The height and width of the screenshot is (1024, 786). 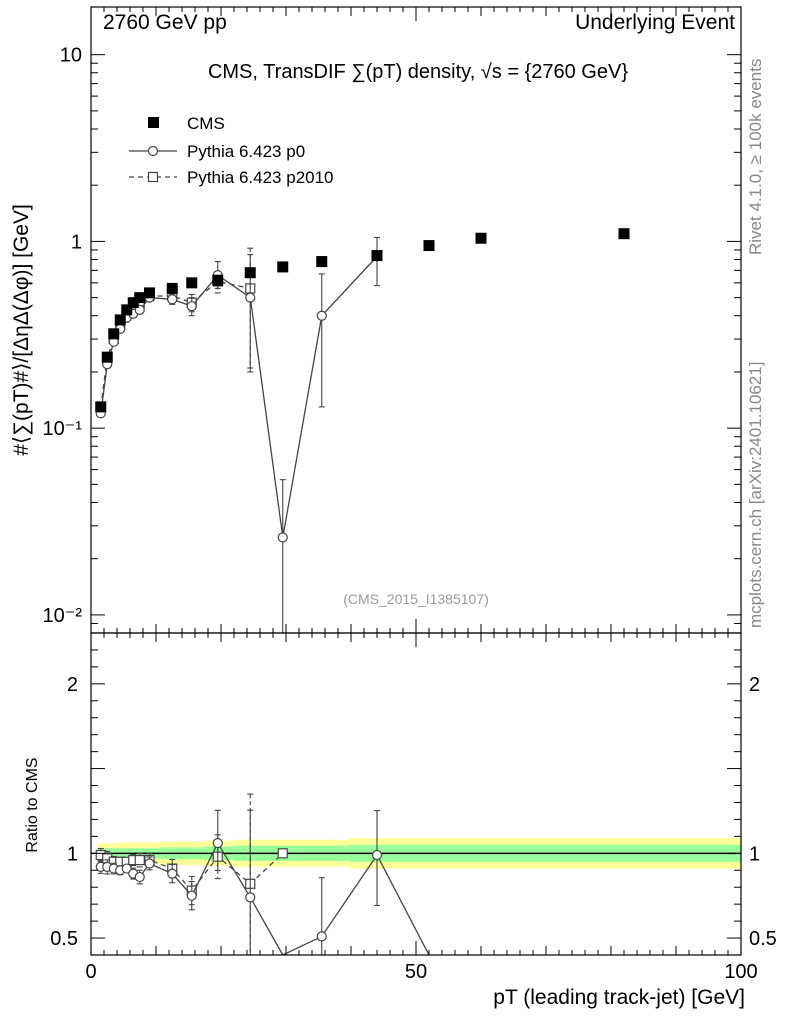 What do you see at coordinates (63, 429) in the screenshot?
I see `y-tick-label: 10⁻¹` at bounding box center [63, 429].